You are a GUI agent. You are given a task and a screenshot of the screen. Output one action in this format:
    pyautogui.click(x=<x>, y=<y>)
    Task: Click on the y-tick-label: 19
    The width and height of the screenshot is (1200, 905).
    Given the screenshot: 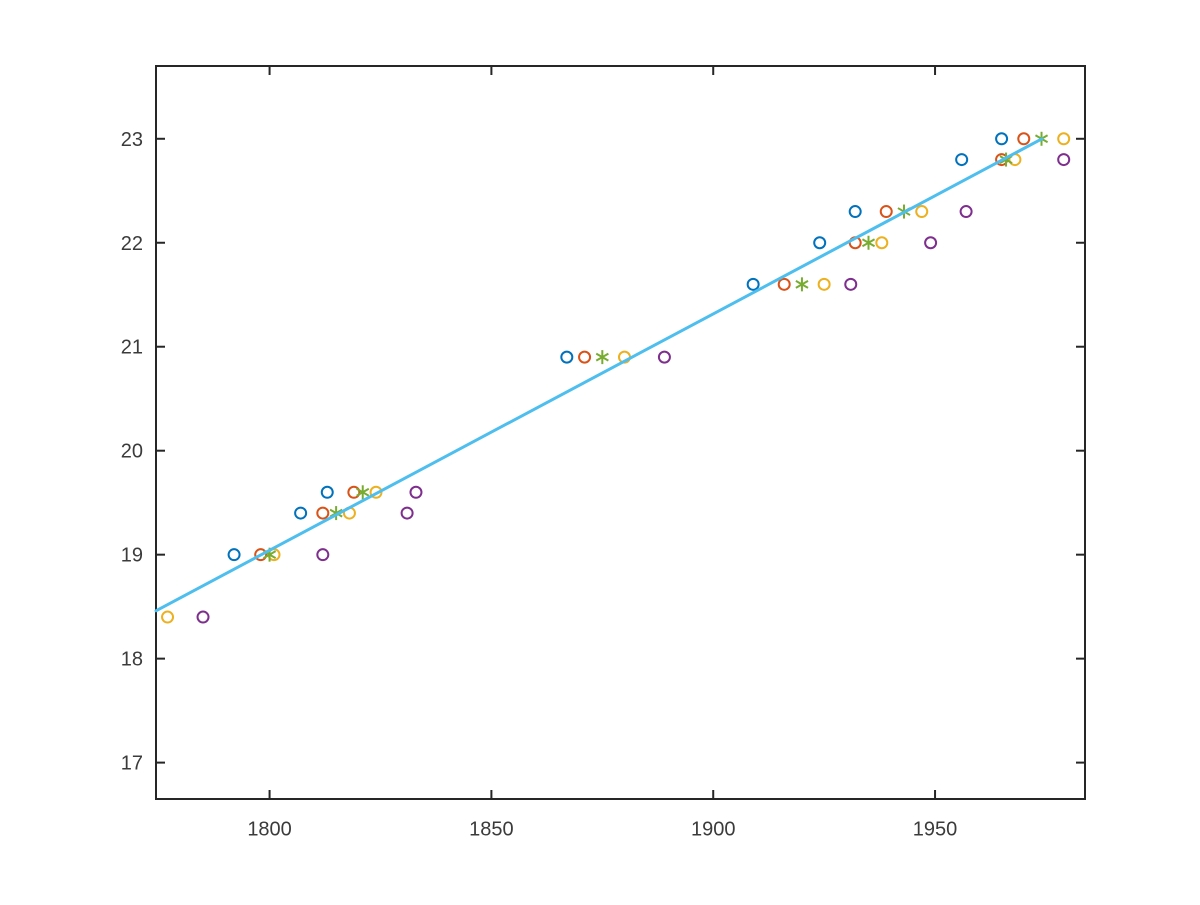 What is the action you would take?
    pyautogui.click(x=132, y=556)
    